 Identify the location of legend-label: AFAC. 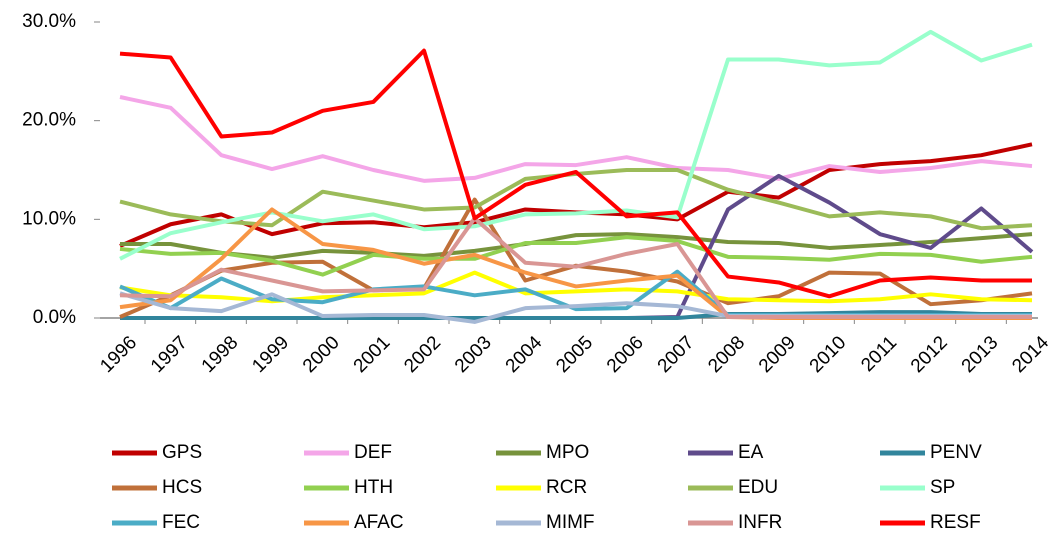
(379, 522).